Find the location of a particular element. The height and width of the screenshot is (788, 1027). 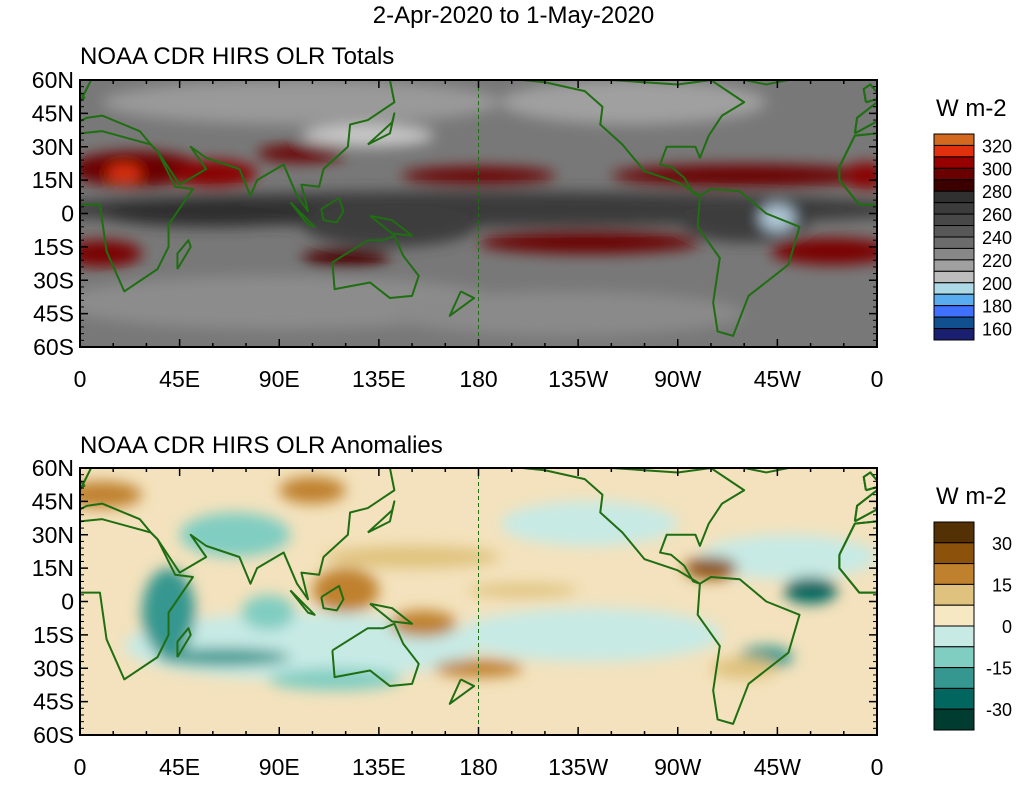

totals-colorbar-label: 300 is located at coordinates (997, 169).